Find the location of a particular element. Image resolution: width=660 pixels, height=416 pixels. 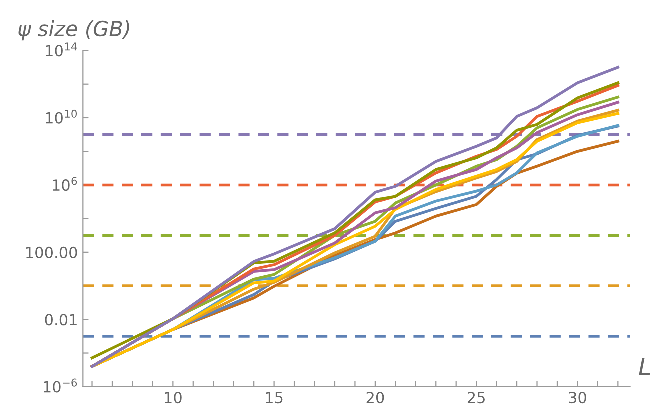

x-tick-label: 25 is located at coordinates (476, 398).